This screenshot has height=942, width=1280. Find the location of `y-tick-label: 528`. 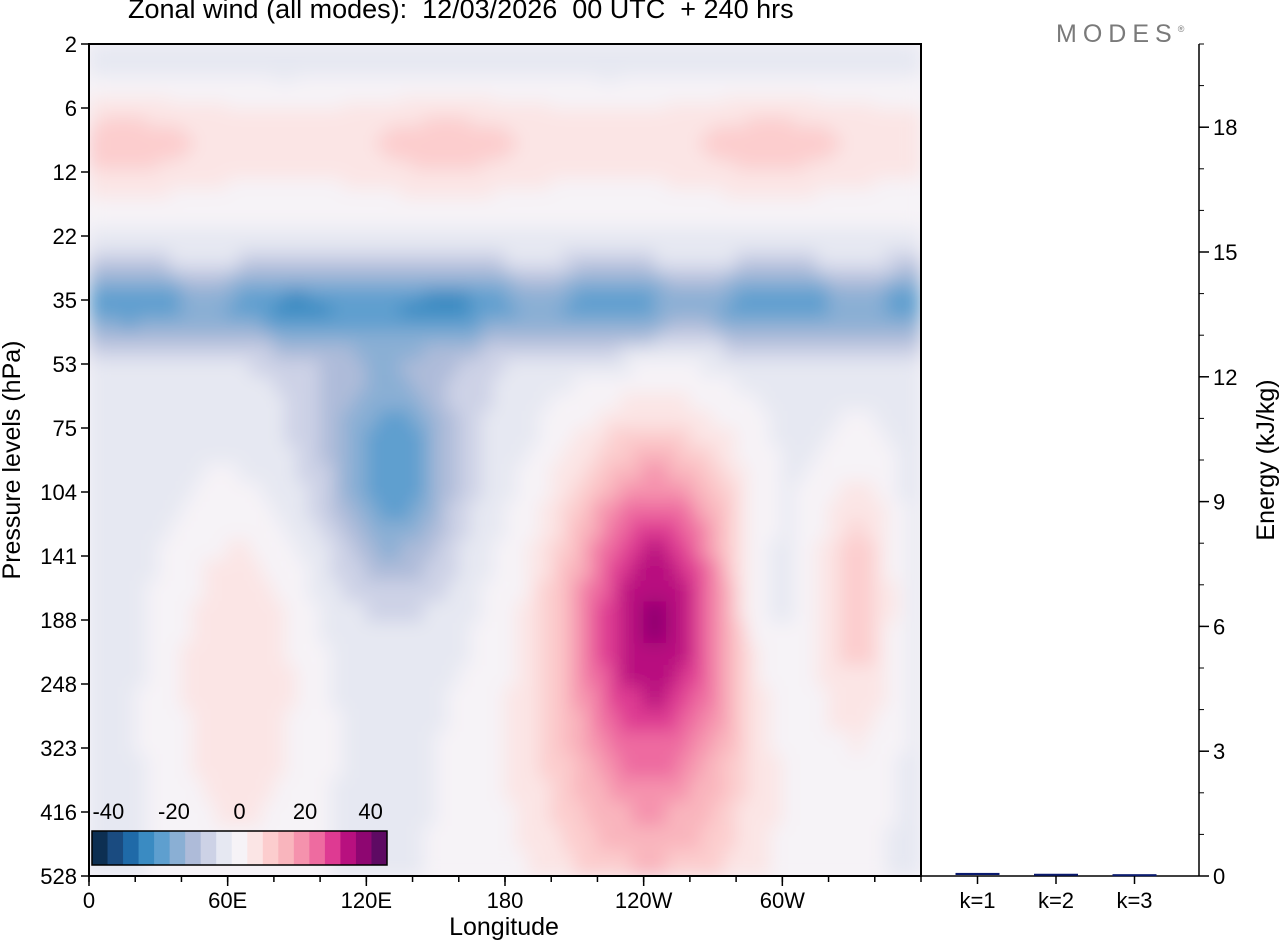

y-tick-label: 528 is located at coordinates (58, 876).